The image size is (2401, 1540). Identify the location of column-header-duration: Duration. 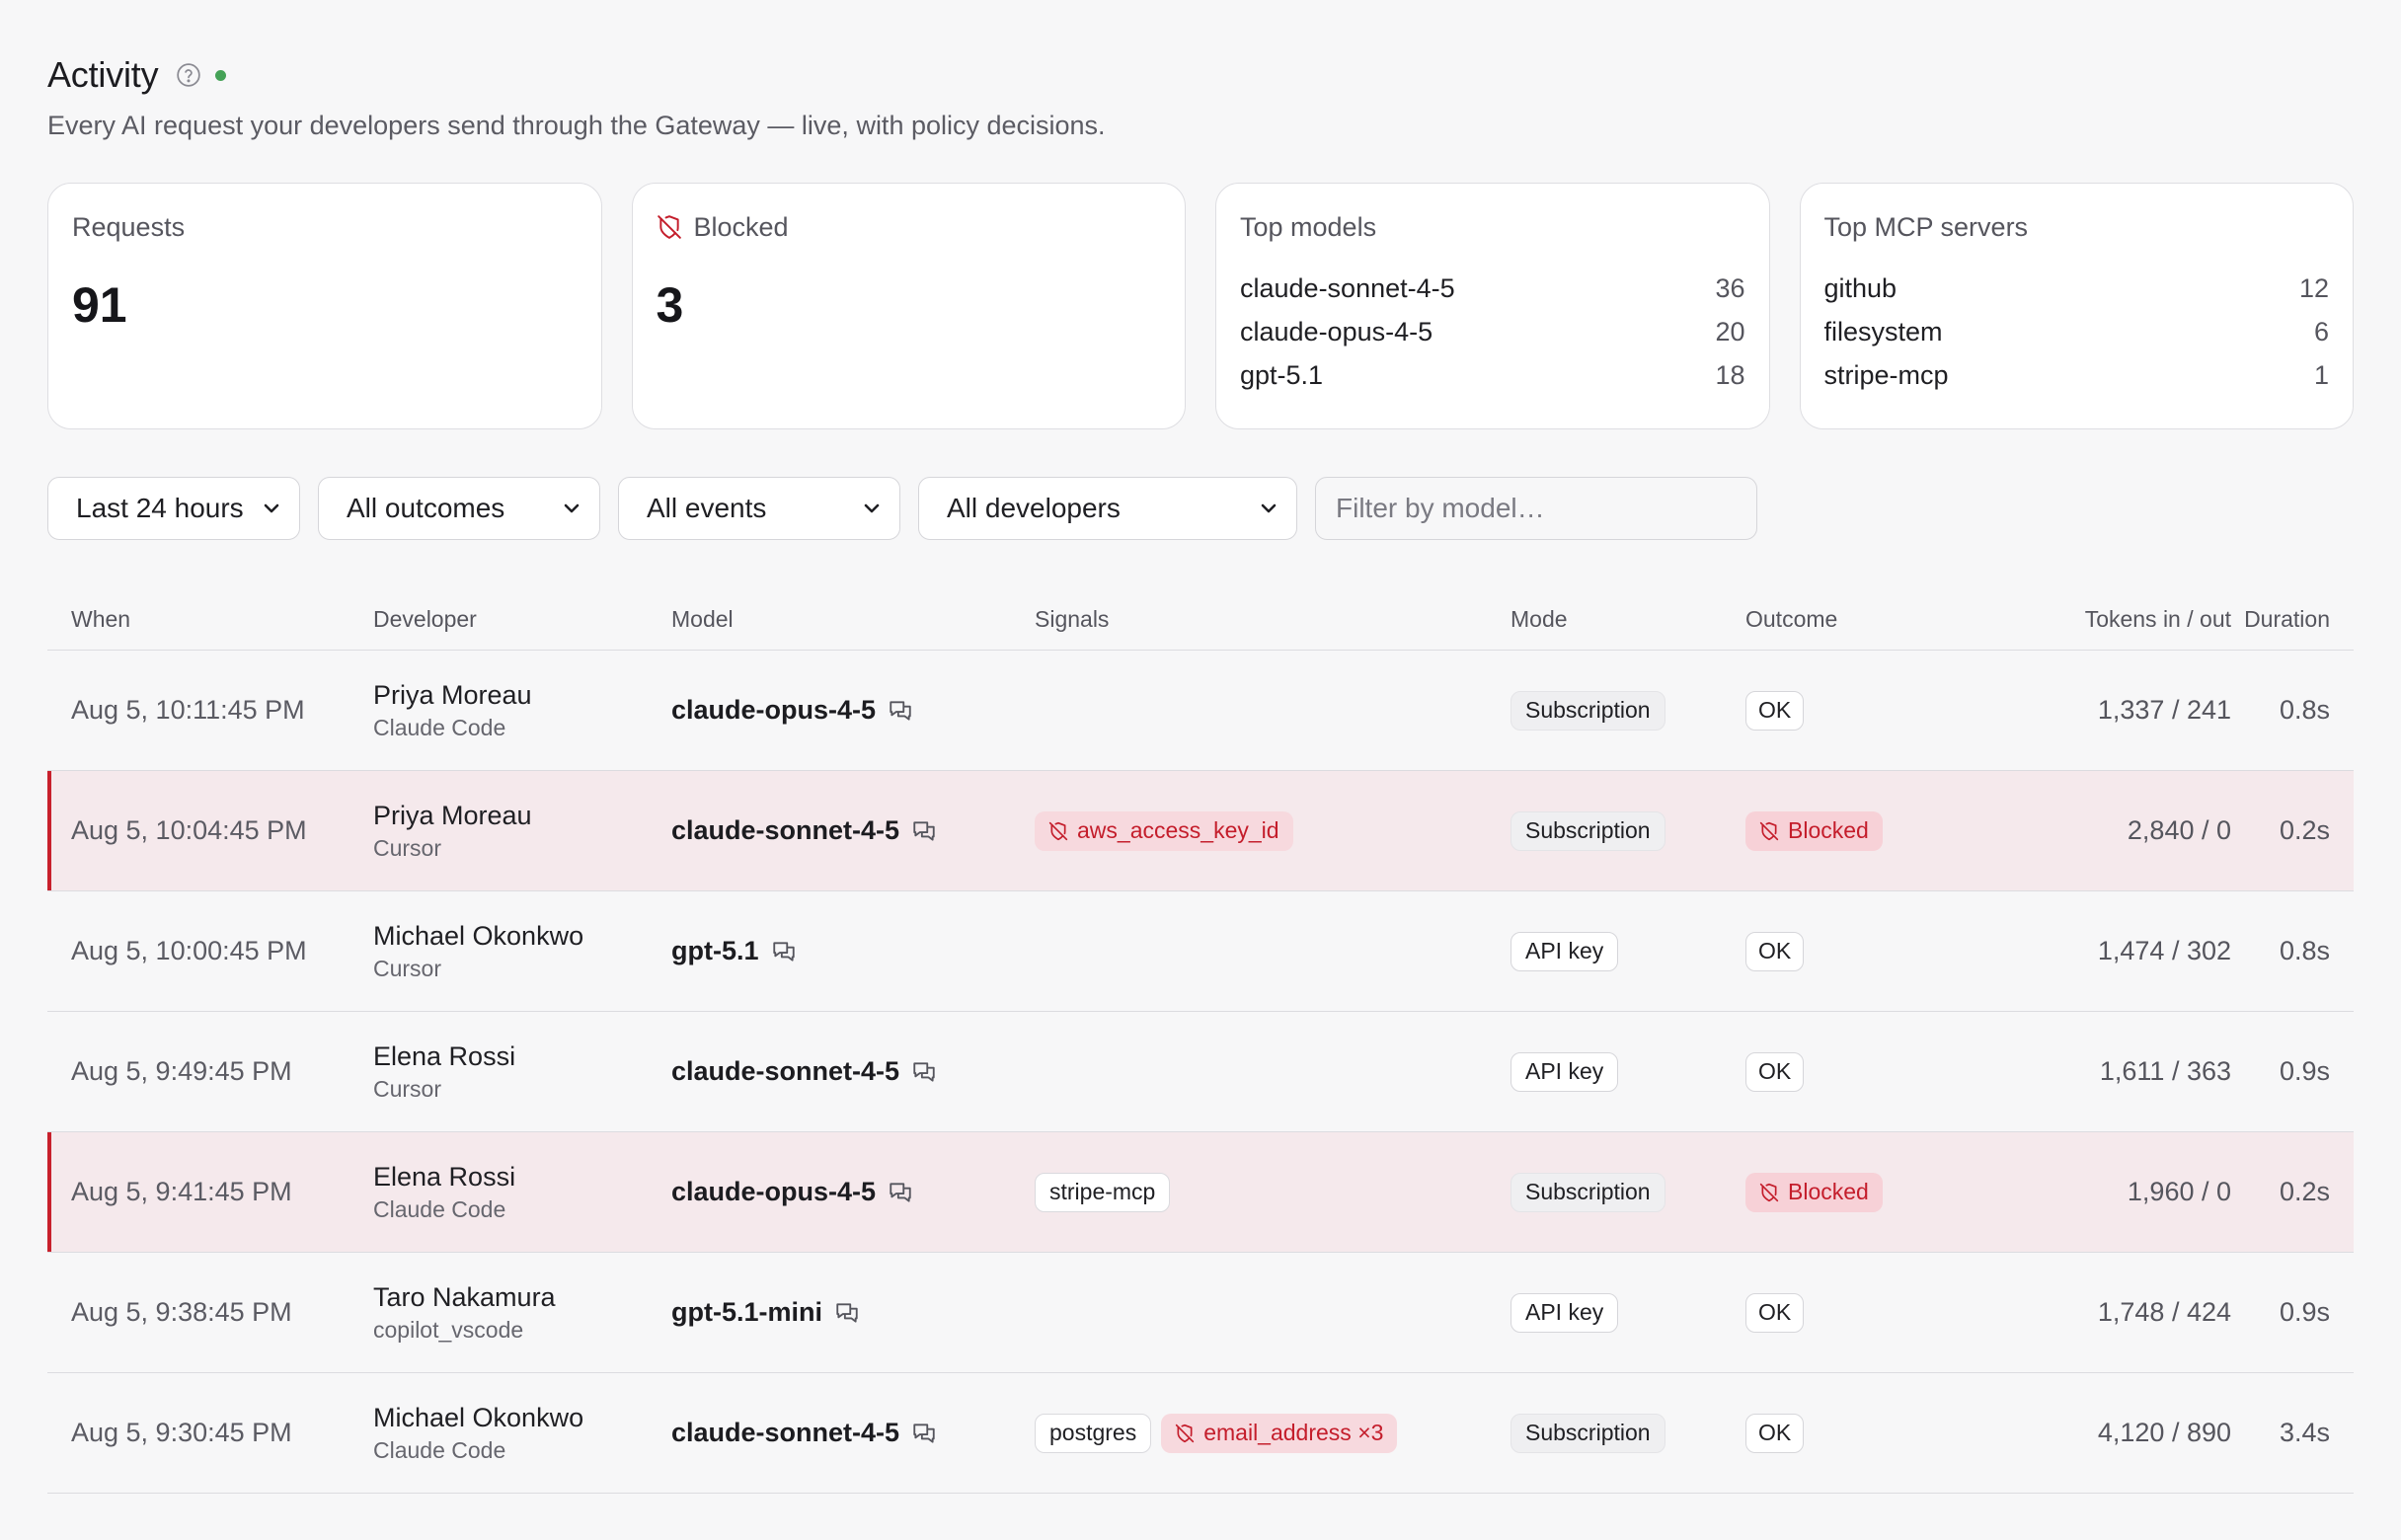
(2287, 619).